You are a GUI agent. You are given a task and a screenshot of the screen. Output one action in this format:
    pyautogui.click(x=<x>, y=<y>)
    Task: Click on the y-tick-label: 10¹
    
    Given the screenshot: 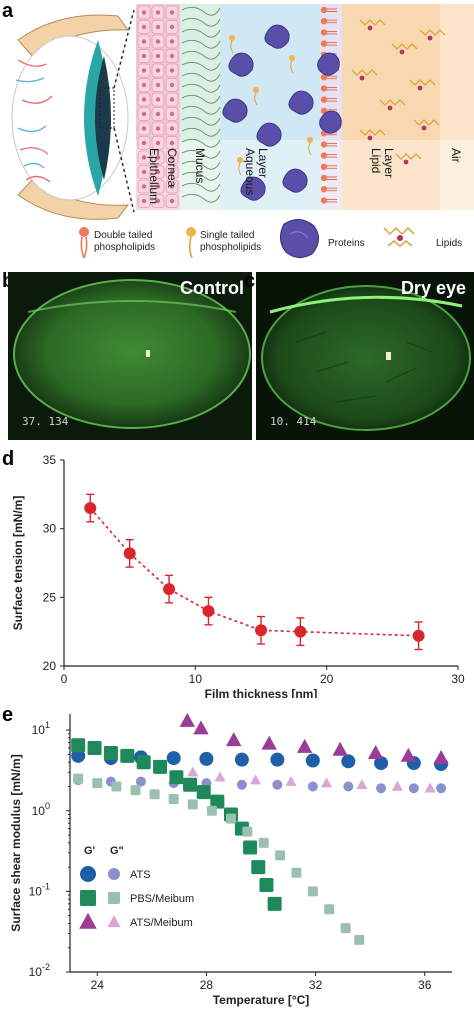 What is the action you would take?
    pyautogui.click(x=41, y=728)
    